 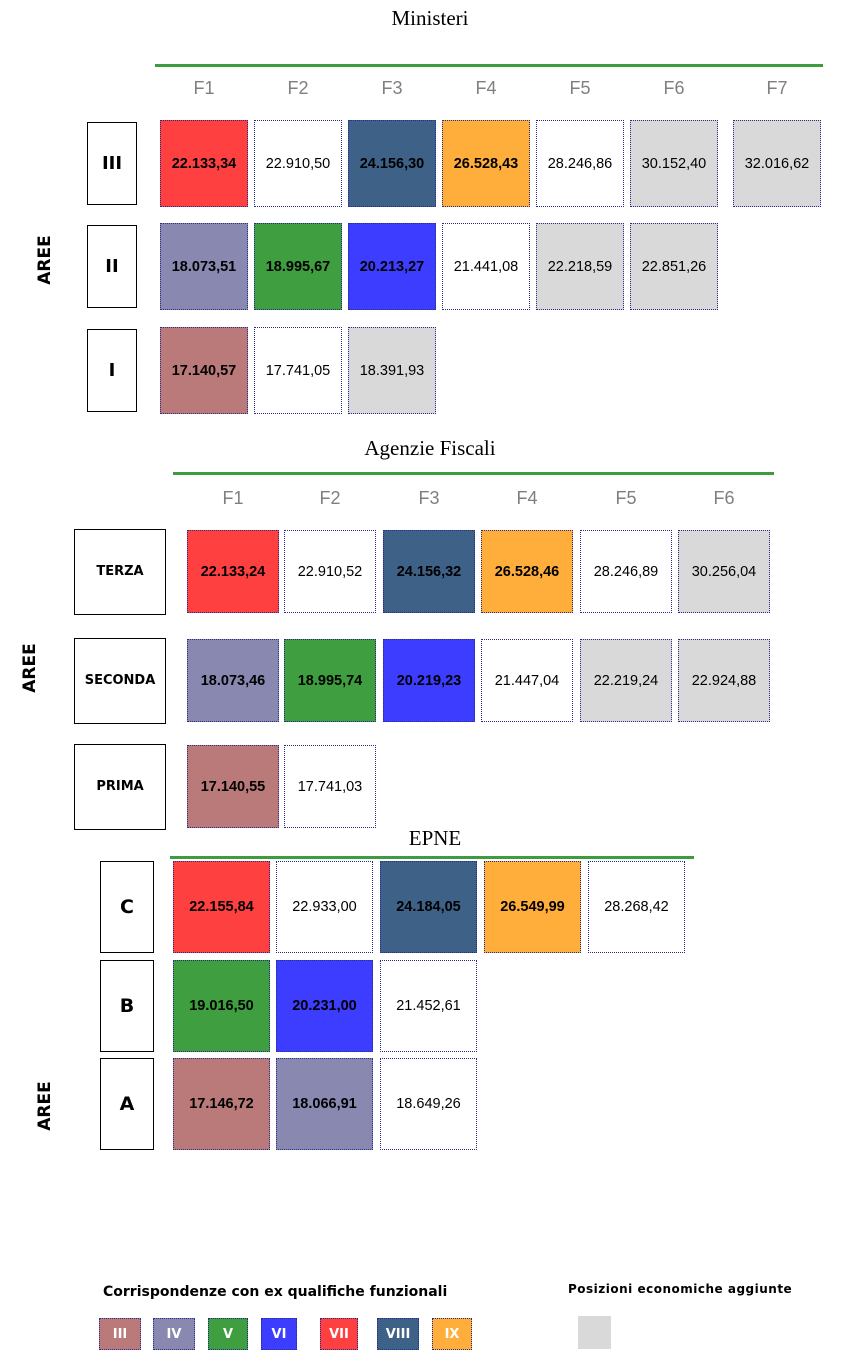 I want to click on ministeri-aree-label: AREE, so click(x=45, y=260).